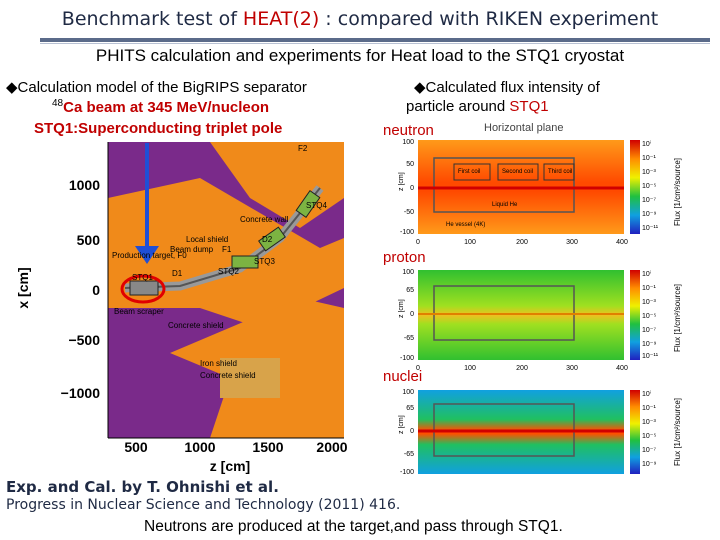 Image resolution: width=720 pixels, height=540 pixels. Describe the element at coordinates (470, 368) in the screenshot. I see `p-xtick-100: 100` at that location.